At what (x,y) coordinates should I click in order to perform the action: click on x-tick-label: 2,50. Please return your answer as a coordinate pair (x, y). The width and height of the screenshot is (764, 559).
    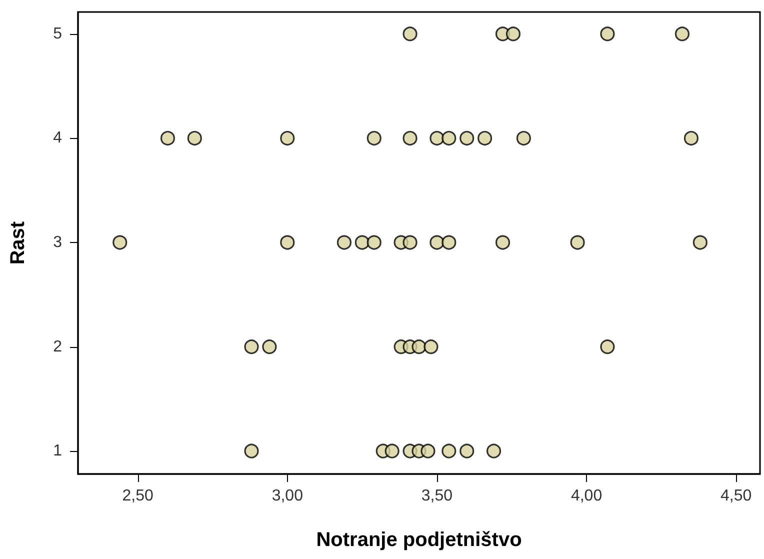
    Looking at the image, I should click on (138, 496).